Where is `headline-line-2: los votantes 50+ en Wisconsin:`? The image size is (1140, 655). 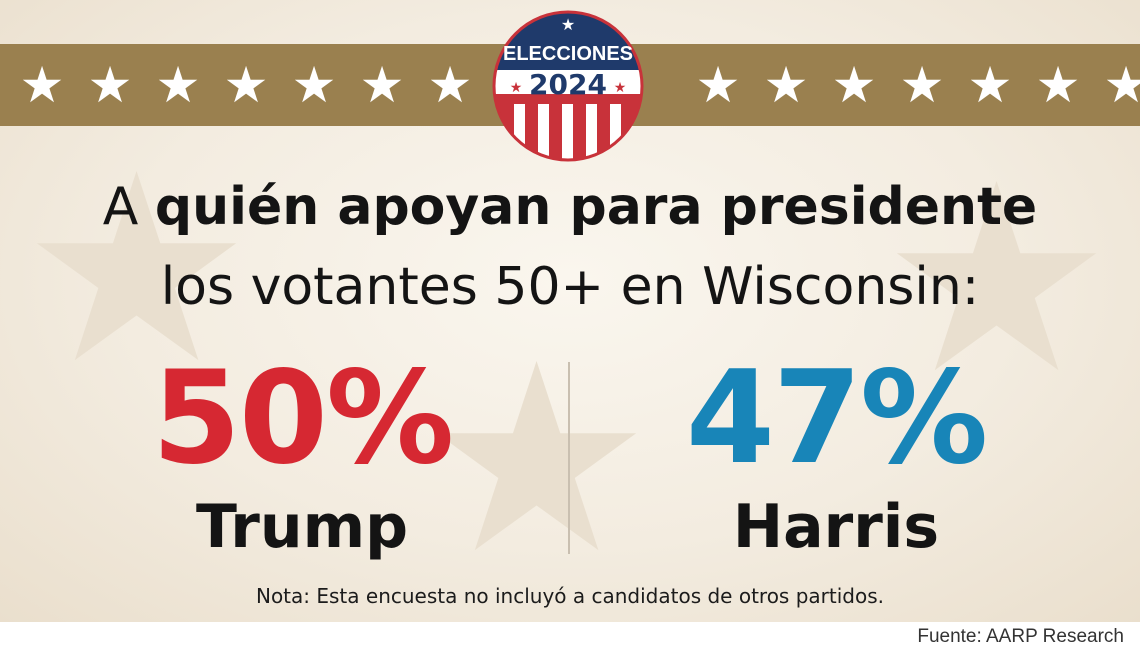 headline-line-2: los votantes 50+ en Wisconsin: is located at coordinates (570, 287).